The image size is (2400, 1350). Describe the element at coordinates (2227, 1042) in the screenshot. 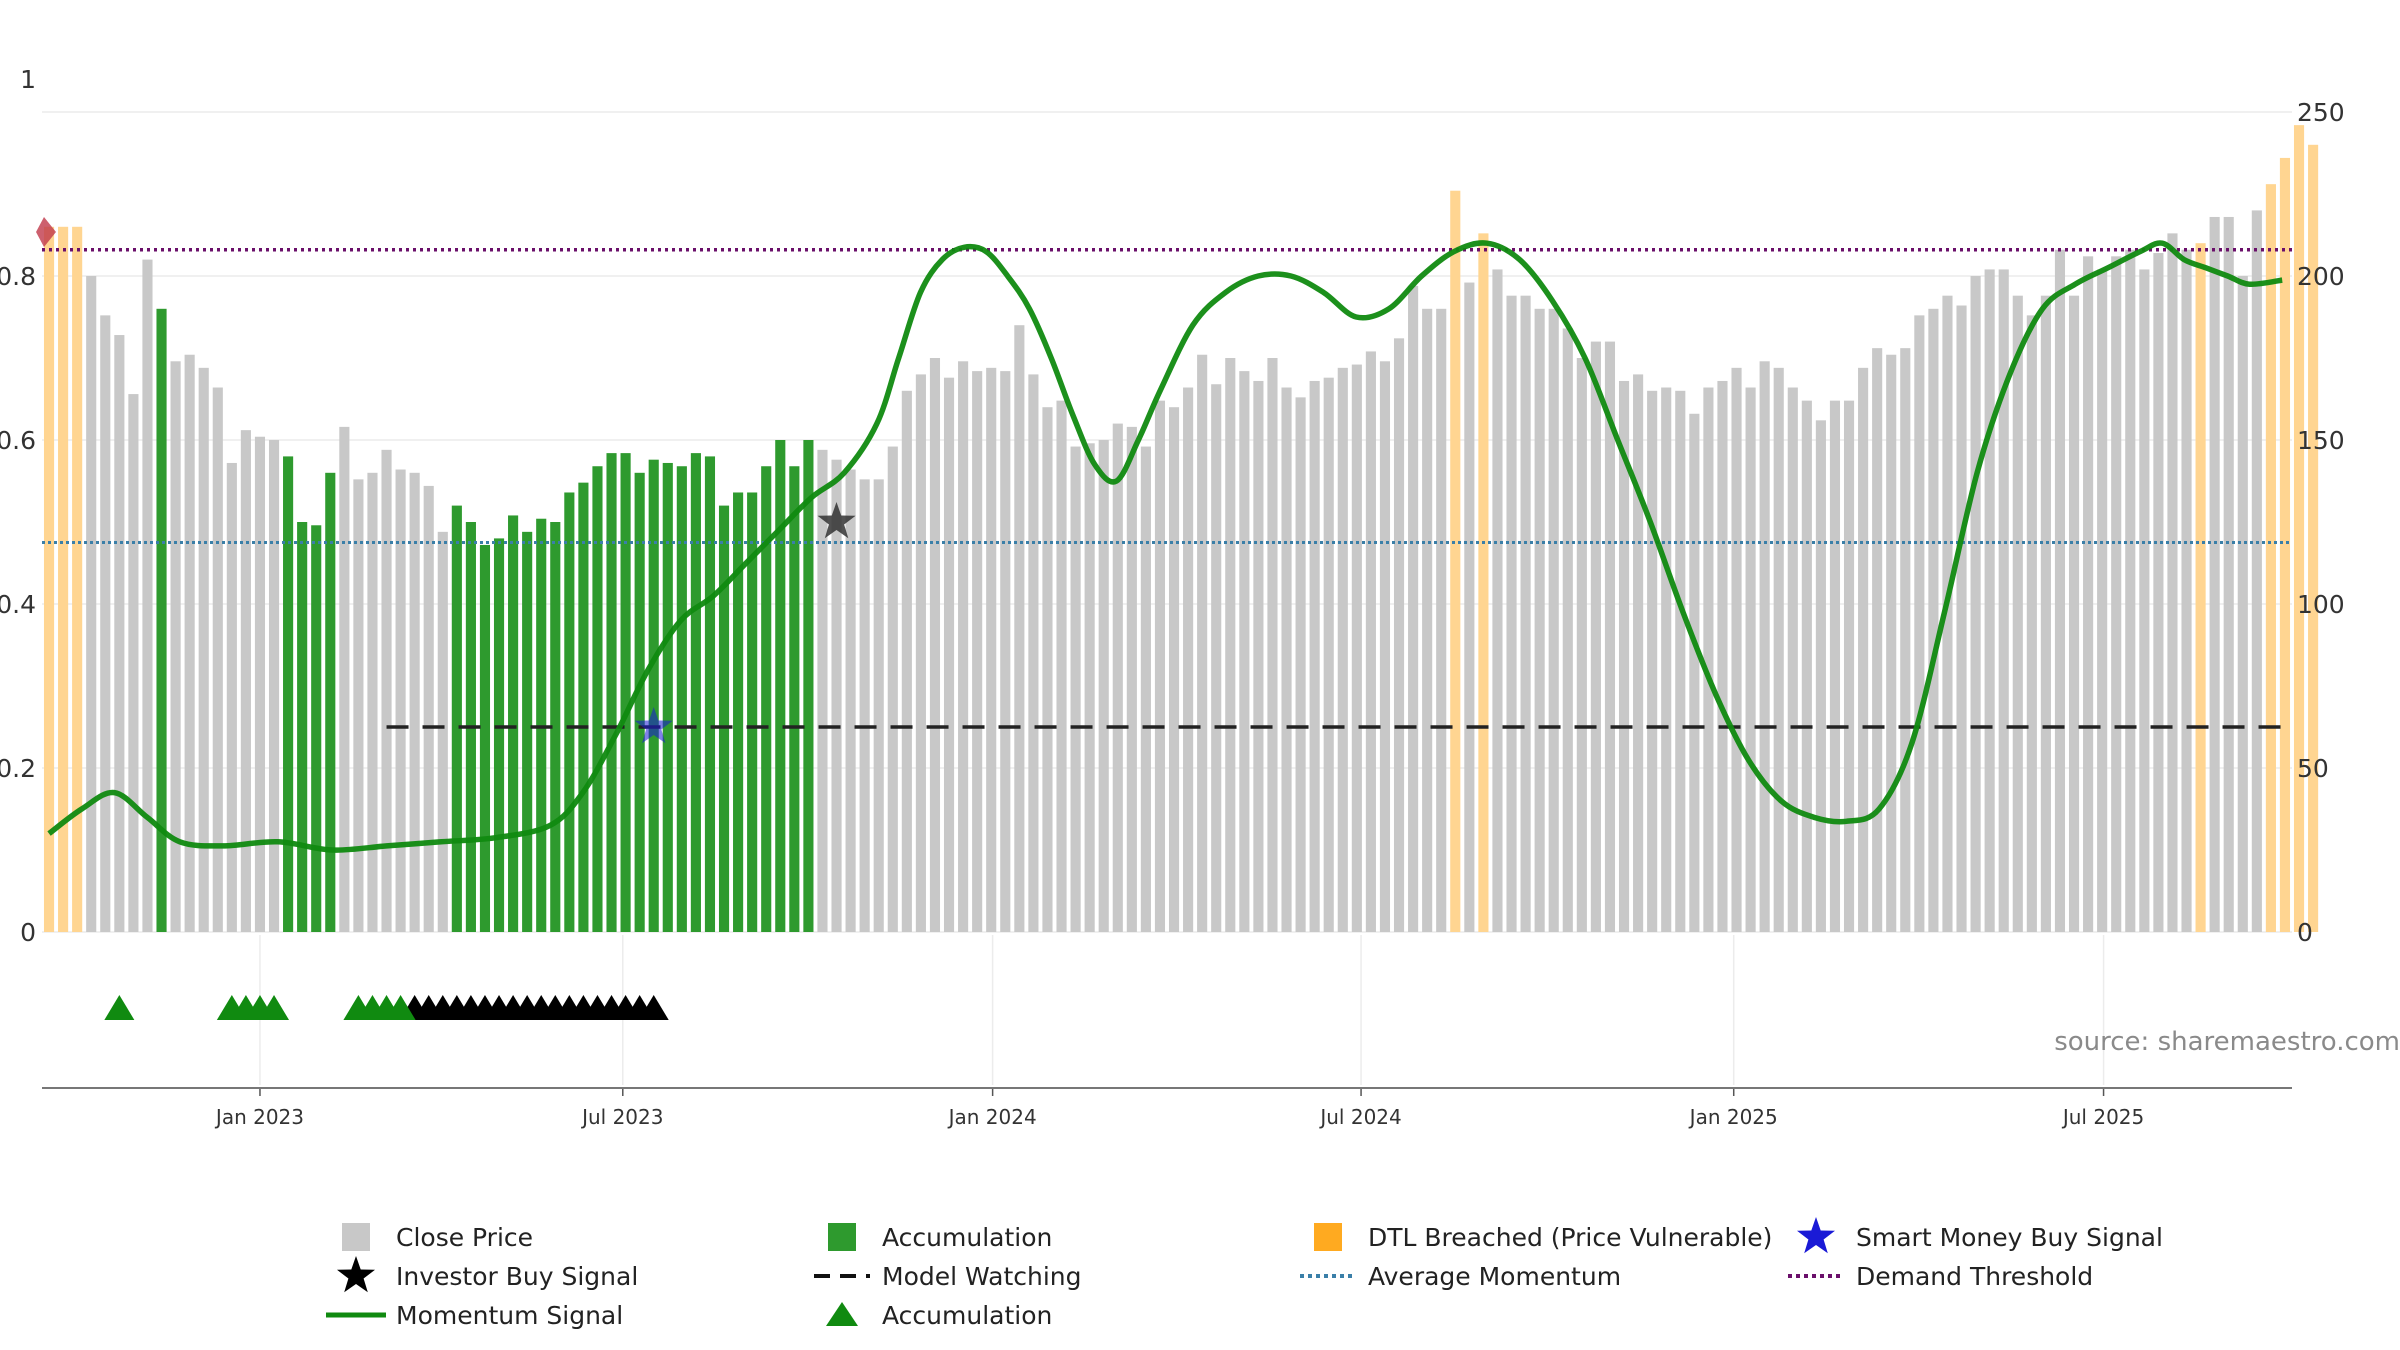

I see `source-credit: source: sharemaestro.com` at that location.